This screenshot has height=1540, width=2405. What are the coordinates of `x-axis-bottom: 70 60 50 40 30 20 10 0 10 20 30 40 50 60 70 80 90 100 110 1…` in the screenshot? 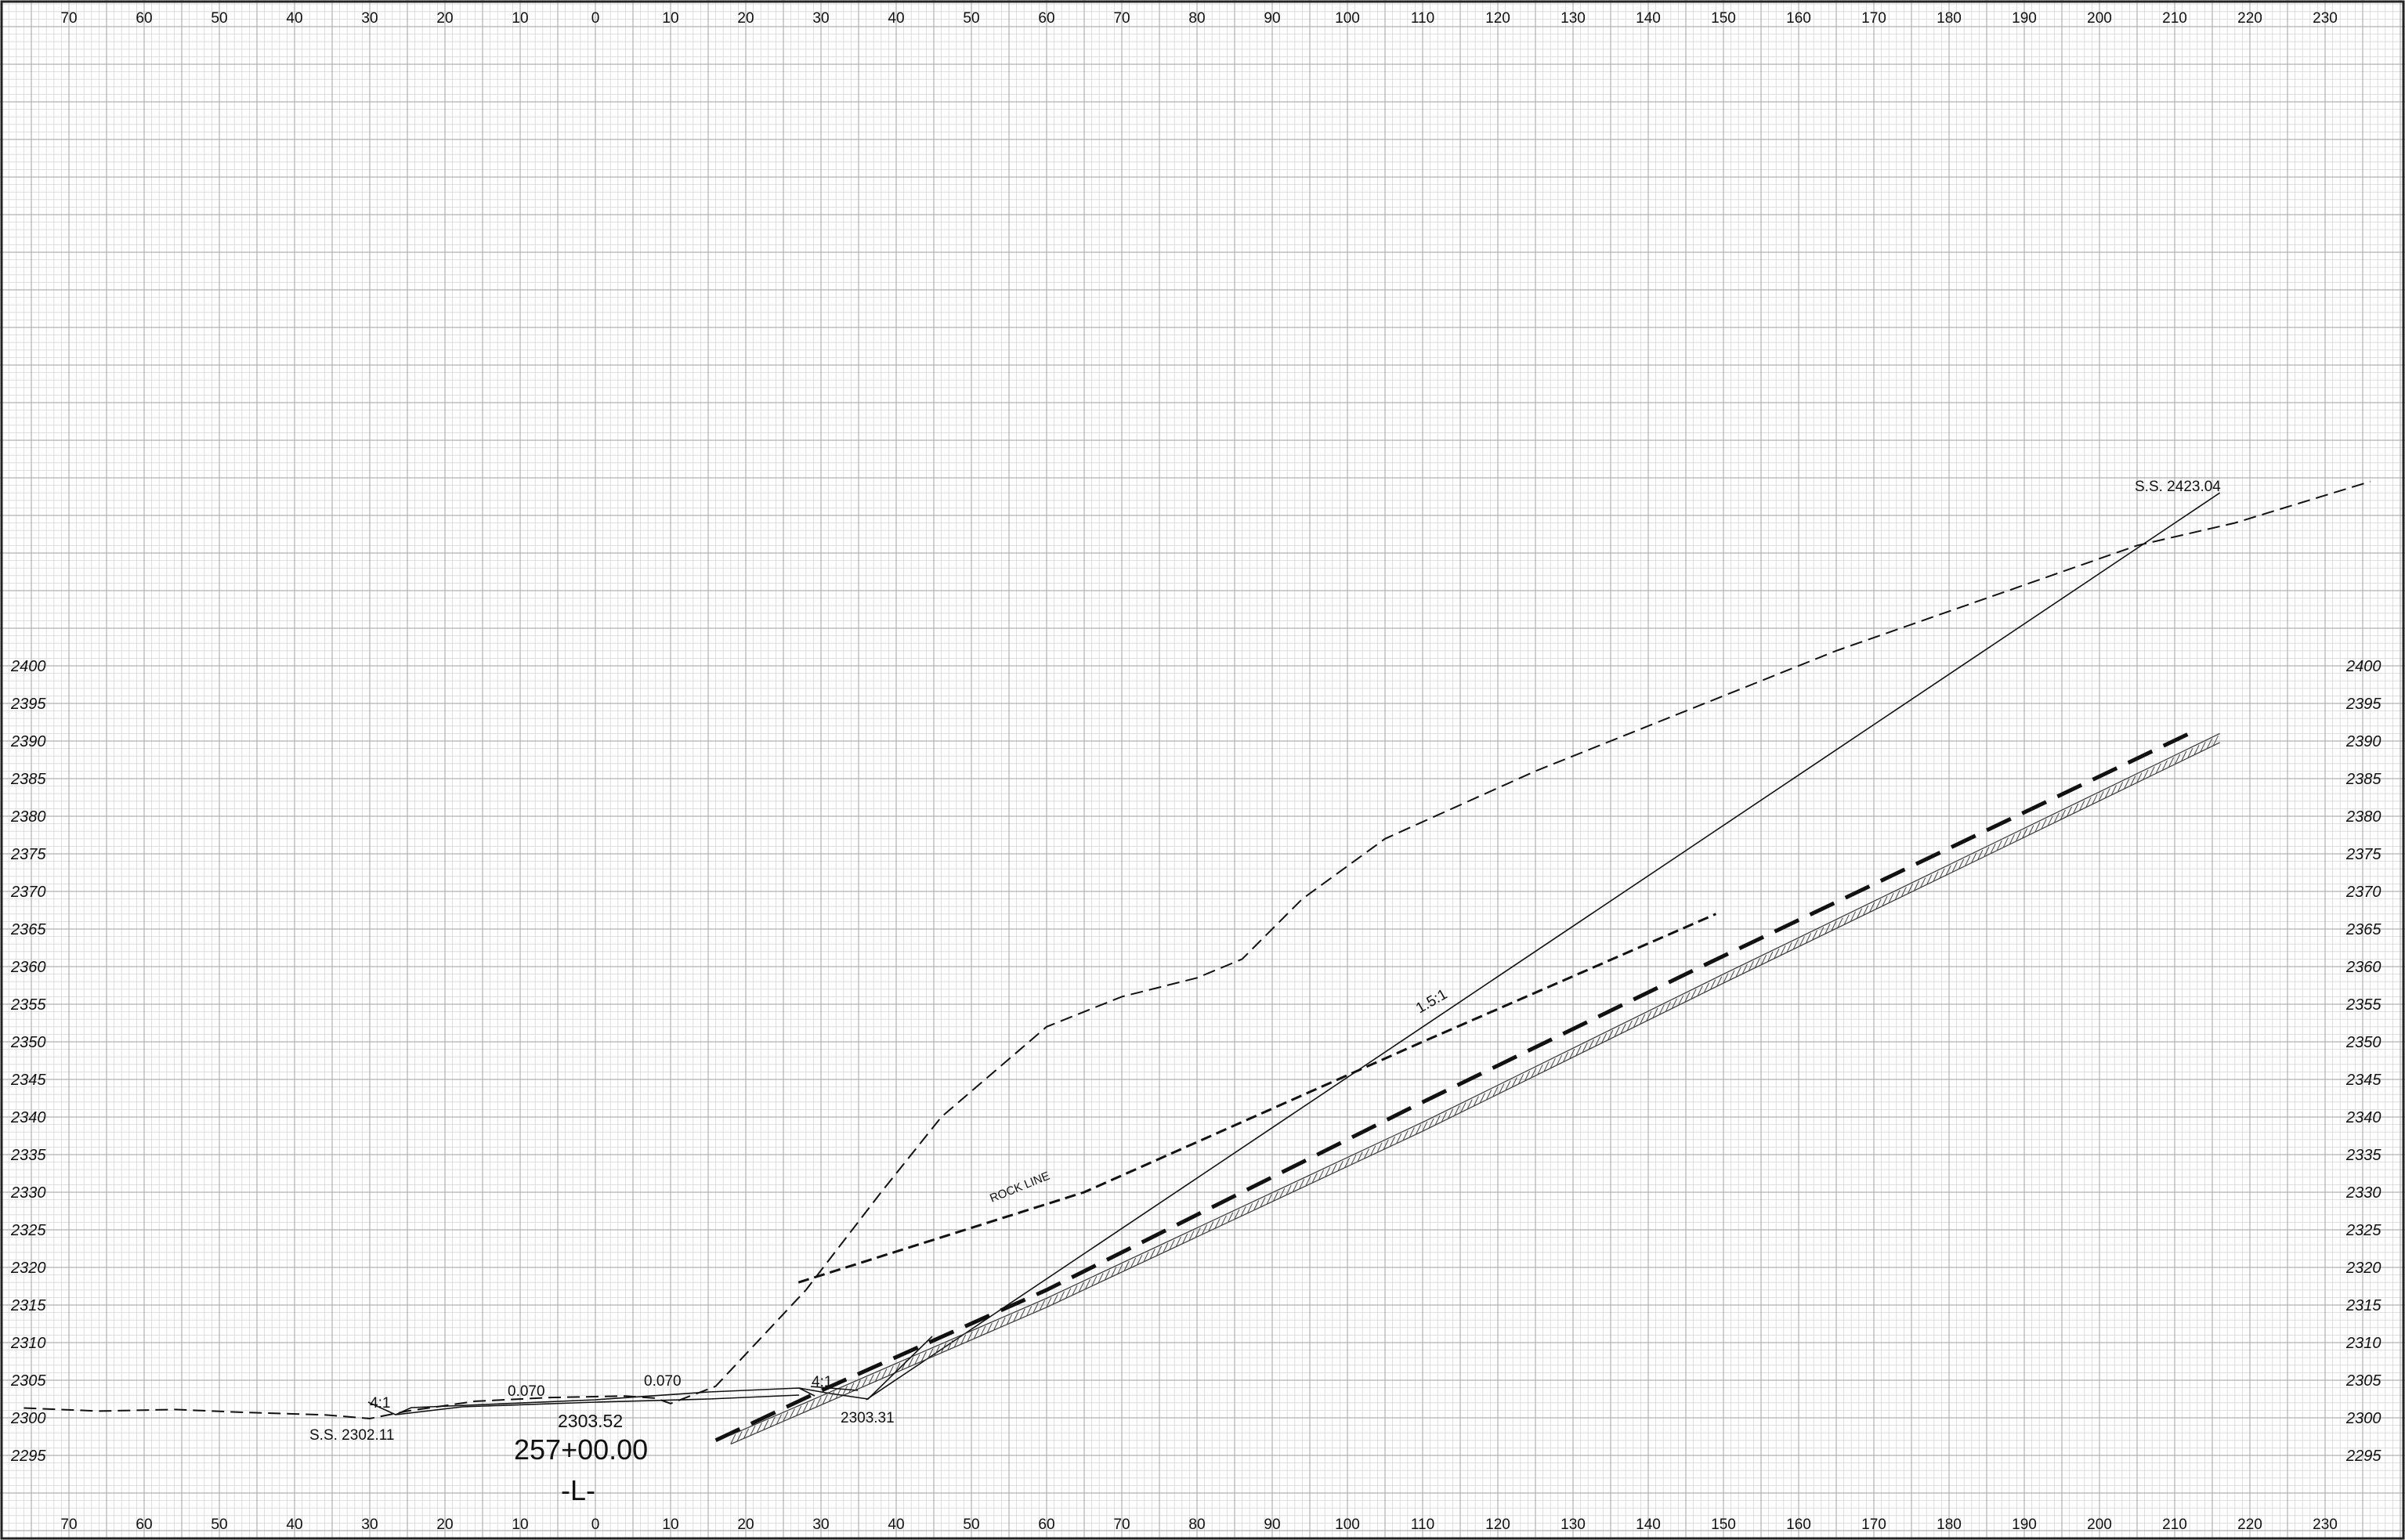 It's located at (1198, 1525).